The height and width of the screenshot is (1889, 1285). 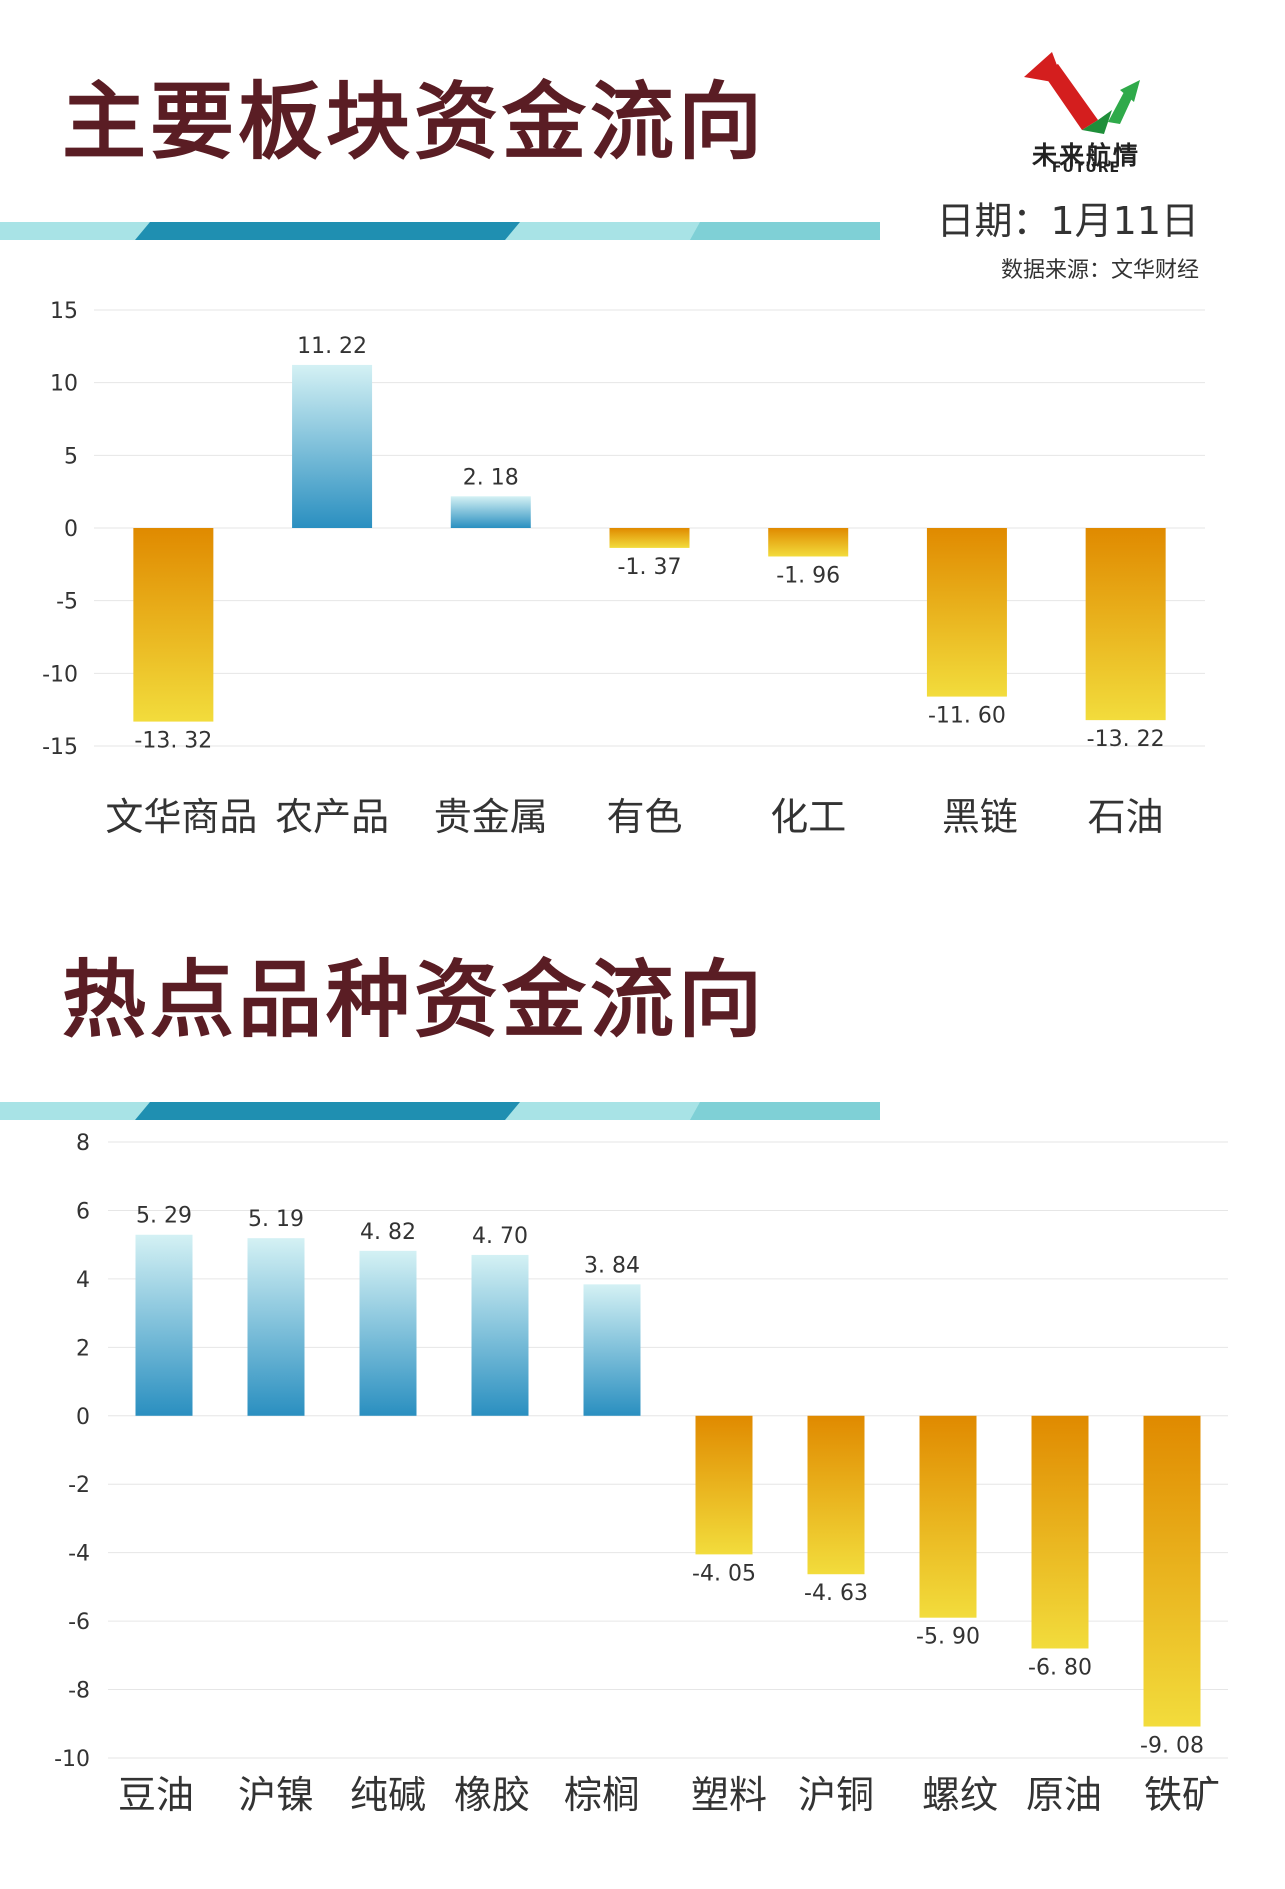 What do you see at coordinates (836, 1795) in the screenshot?
I see `category-label: 沪铜` at bounding box center [836, 1795].